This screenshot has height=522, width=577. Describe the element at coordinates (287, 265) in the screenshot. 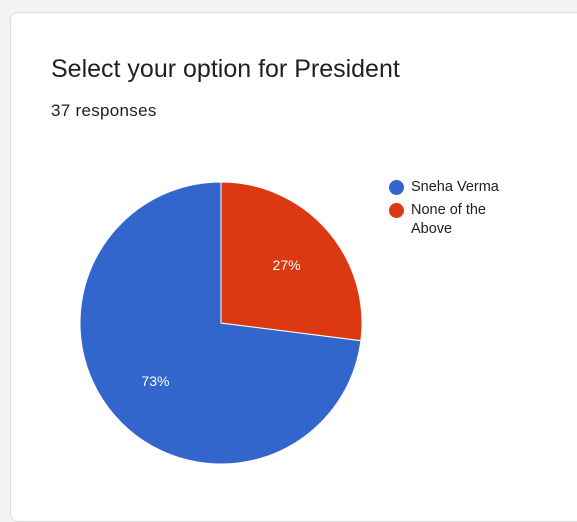

I see `slice-label-none-of-the-above: 27%` at that location.